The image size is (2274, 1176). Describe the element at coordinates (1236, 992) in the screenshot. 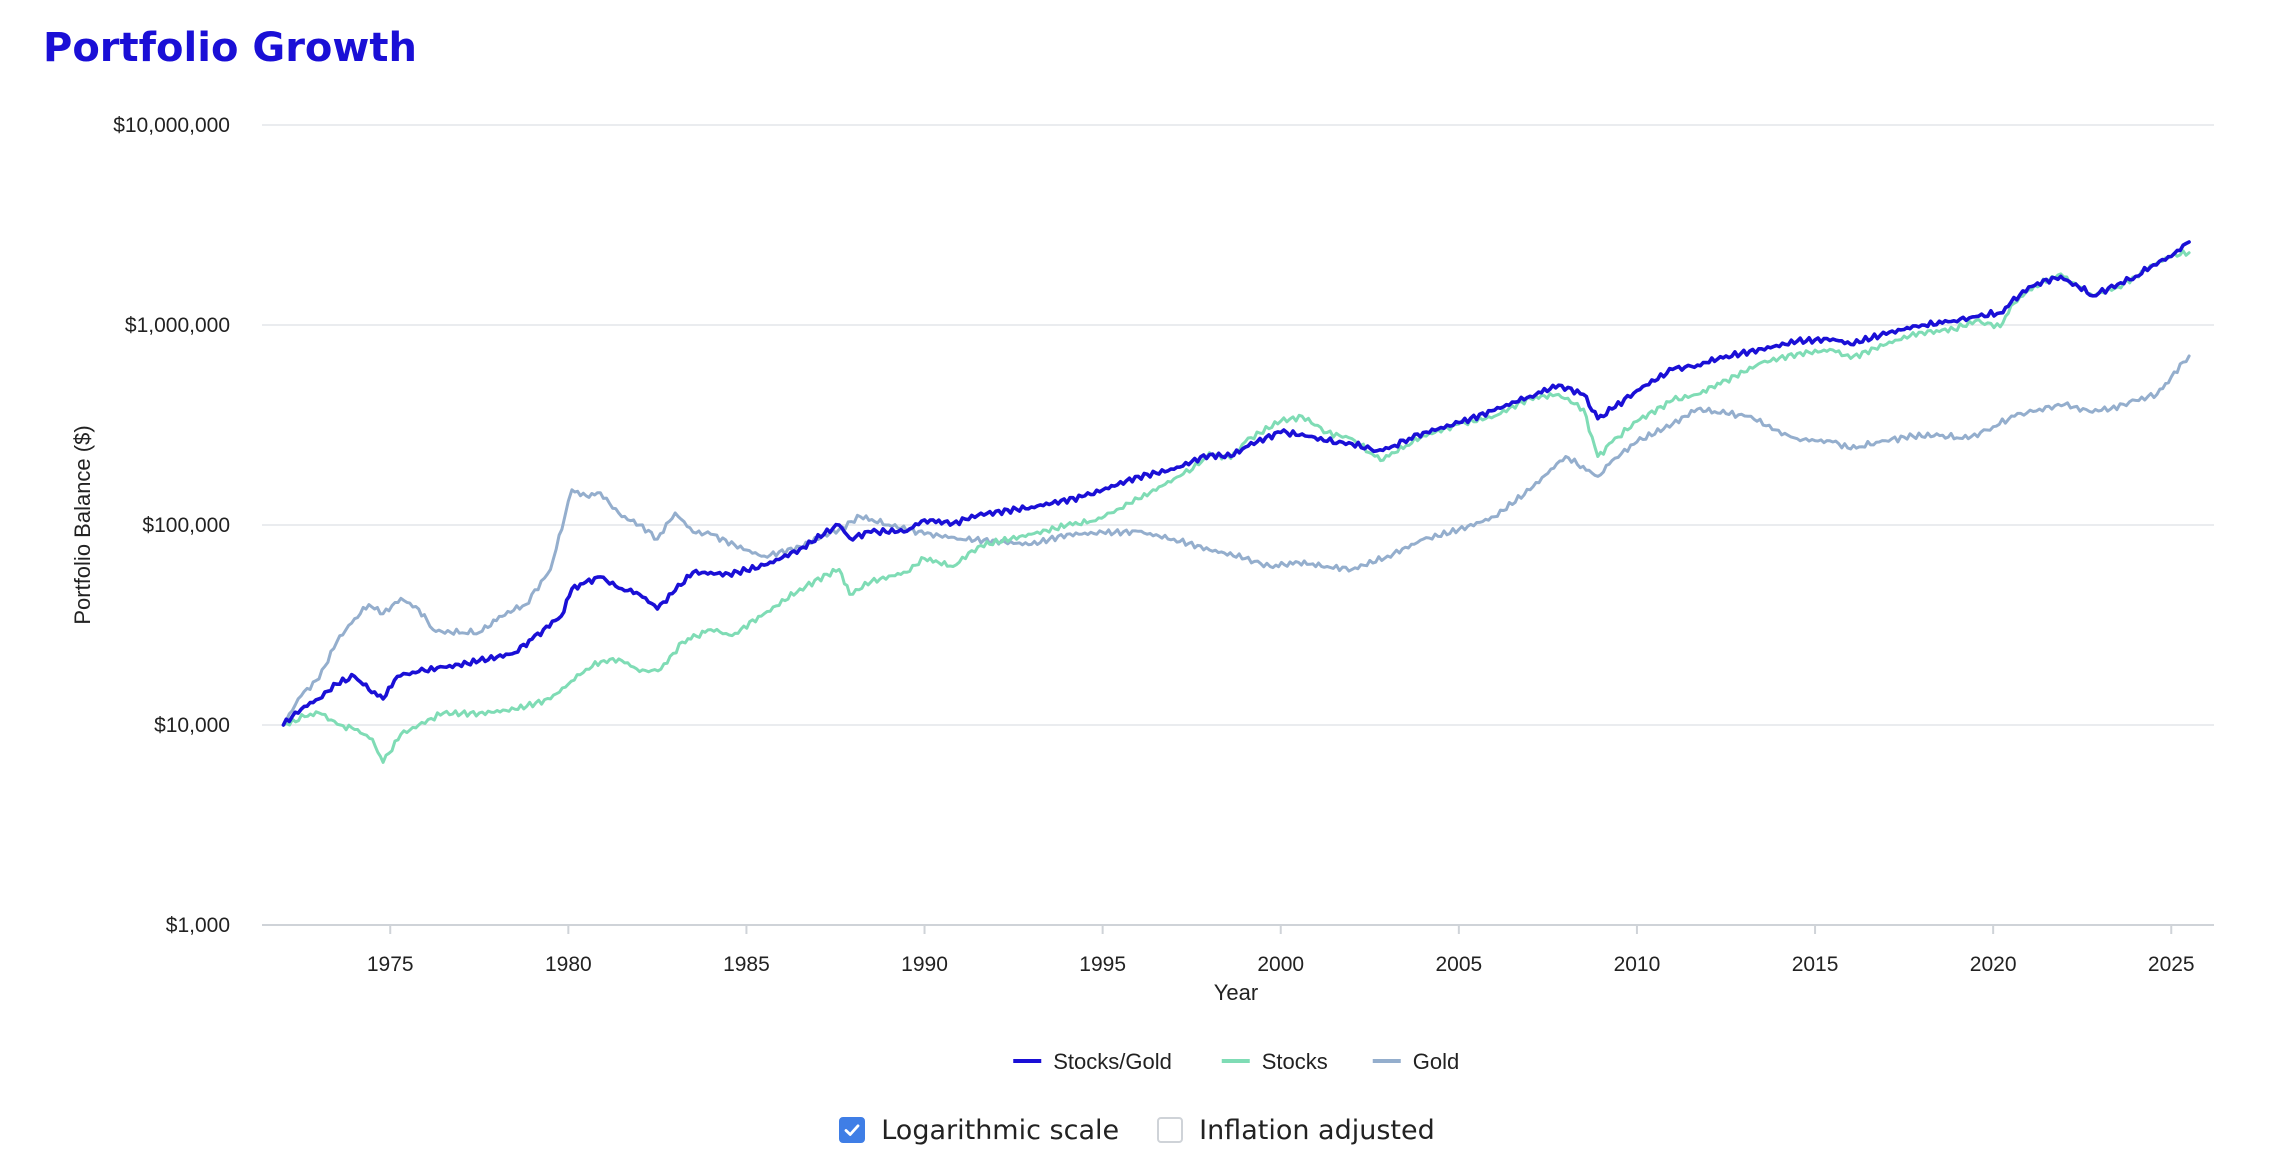

I see `x-axis-label: Year` at that location.